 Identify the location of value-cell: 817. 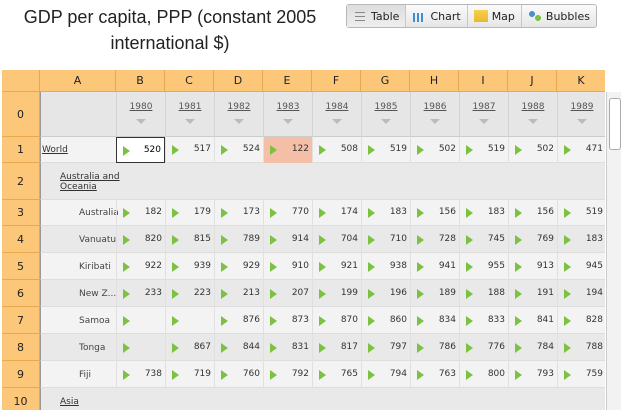
(336, 347).